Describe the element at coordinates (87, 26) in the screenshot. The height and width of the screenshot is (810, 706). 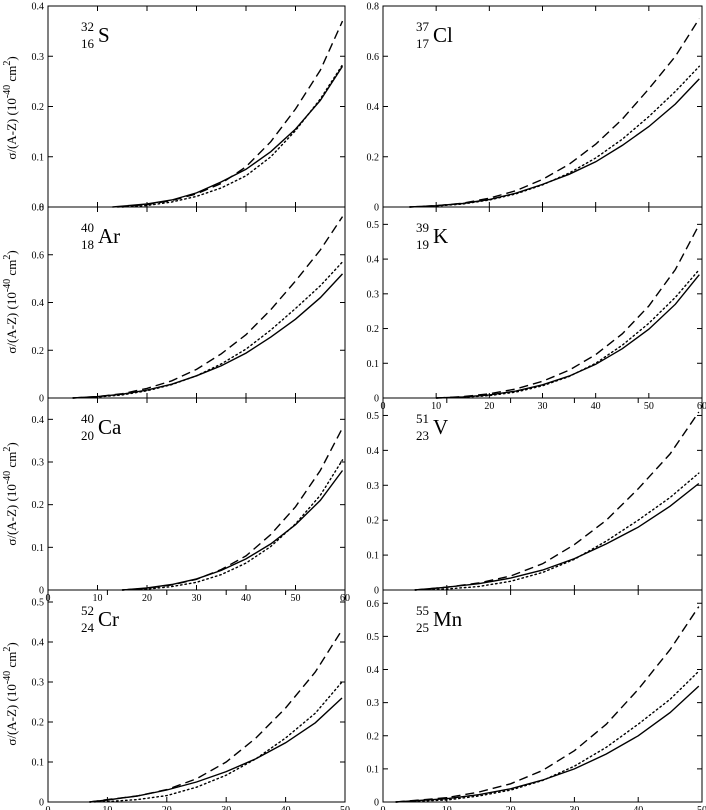
I see `nucleus-mass-number: 32` at that location.